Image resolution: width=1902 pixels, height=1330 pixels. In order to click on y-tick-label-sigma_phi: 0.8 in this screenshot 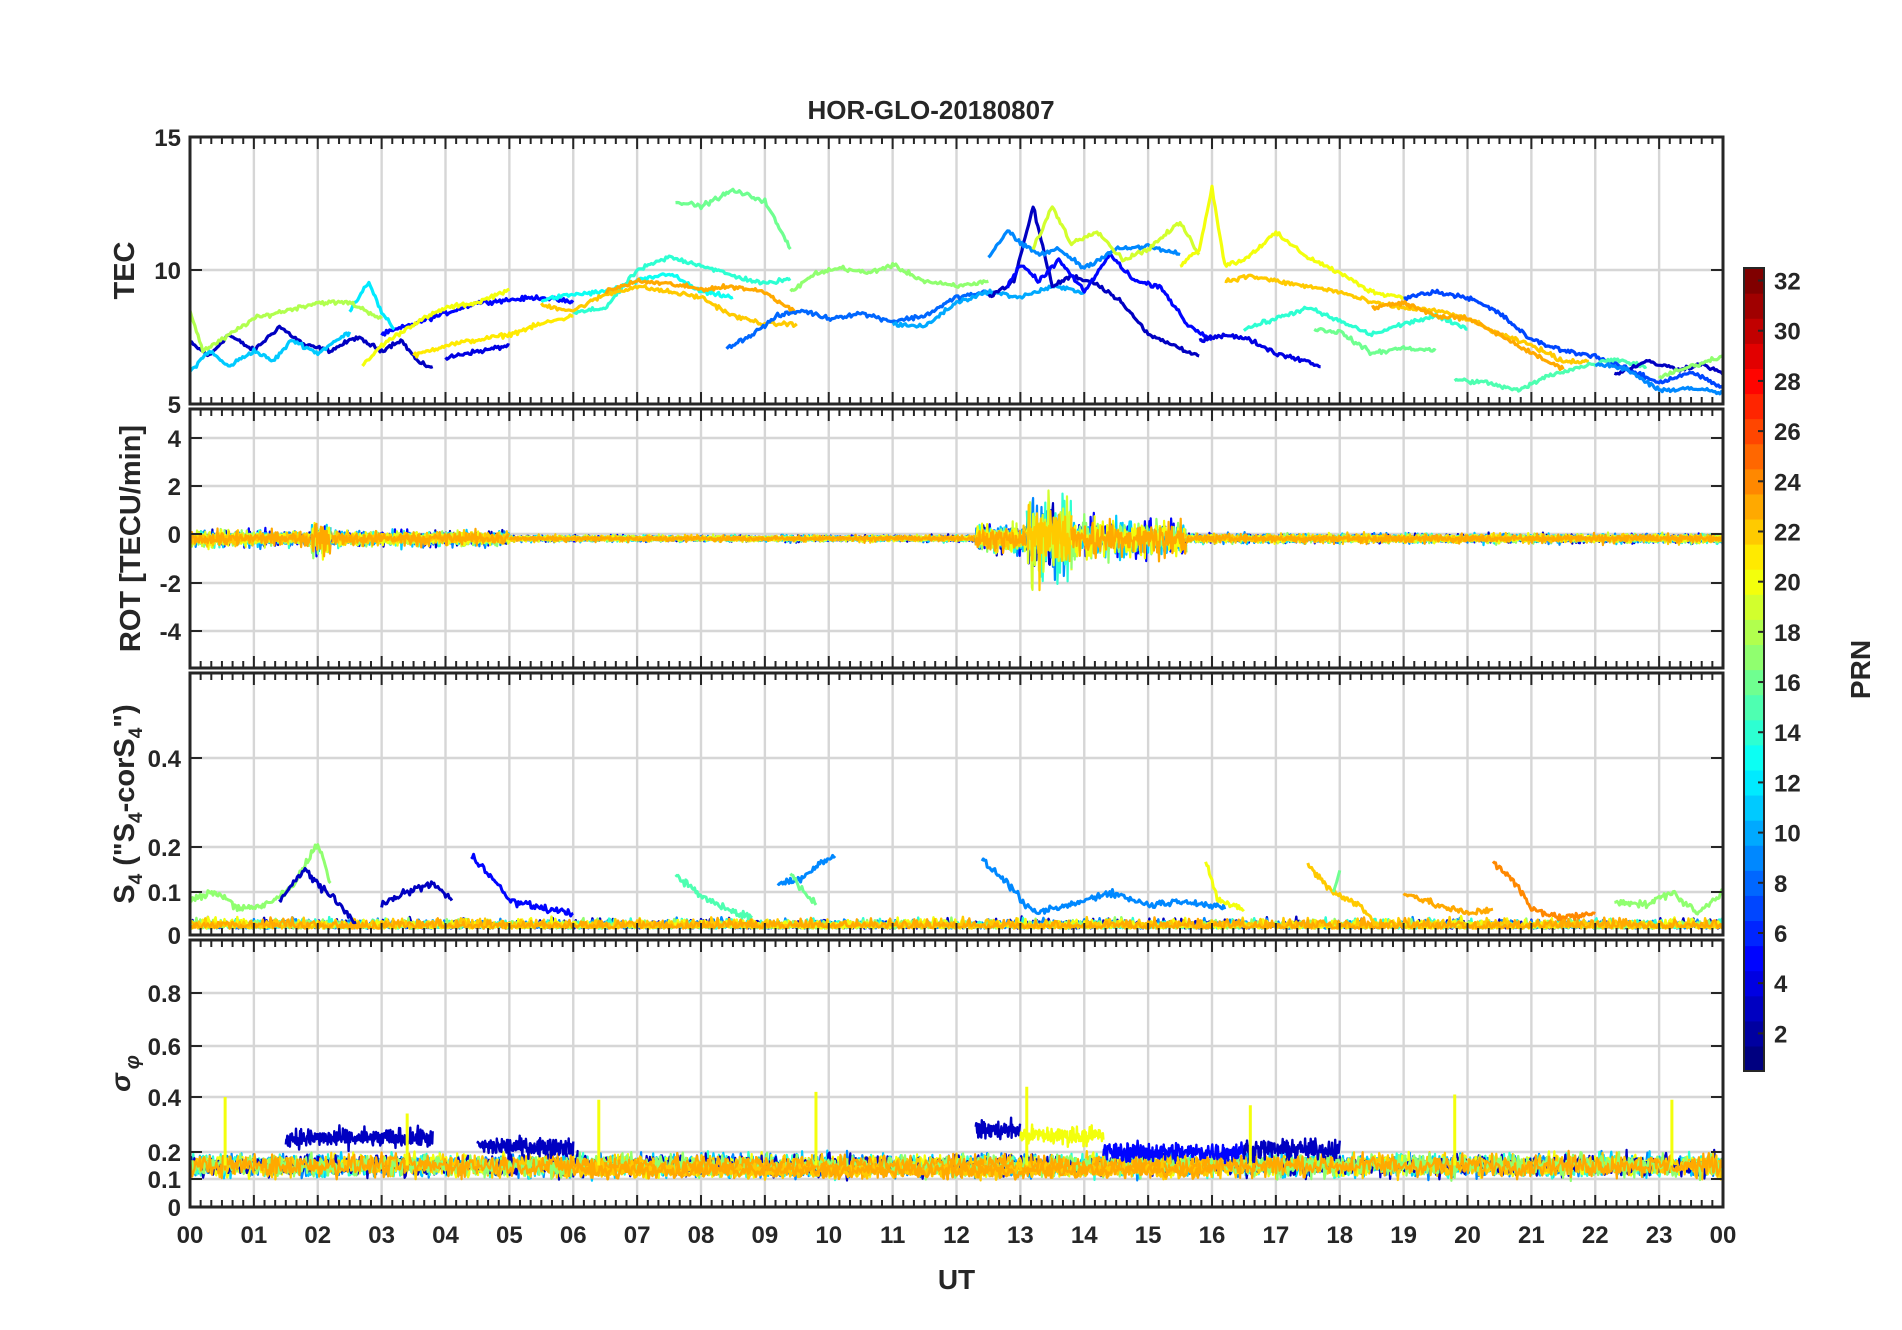, I will do `click(164, 994)`.